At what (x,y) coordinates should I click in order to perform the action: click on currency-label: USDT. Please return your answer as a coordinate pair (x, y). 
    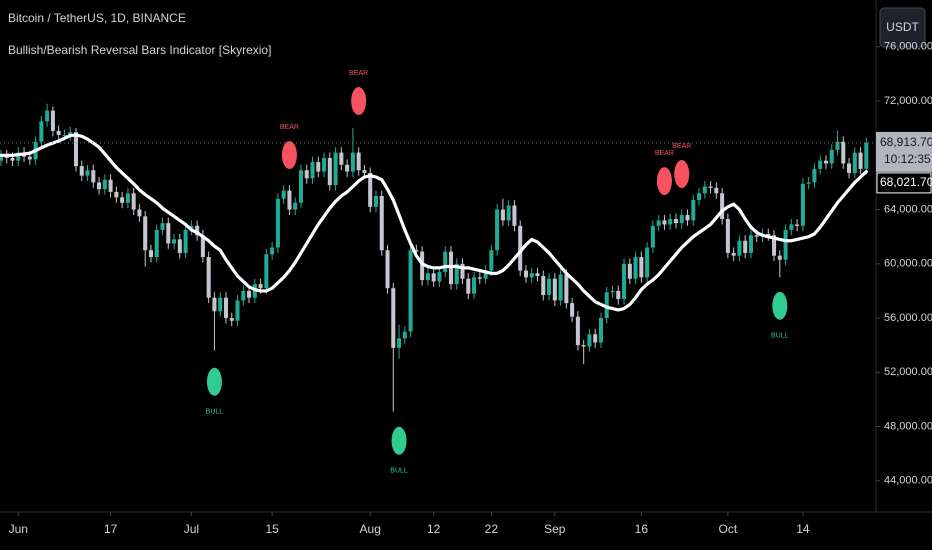
    Looking at the image, I should click on (902, 27).